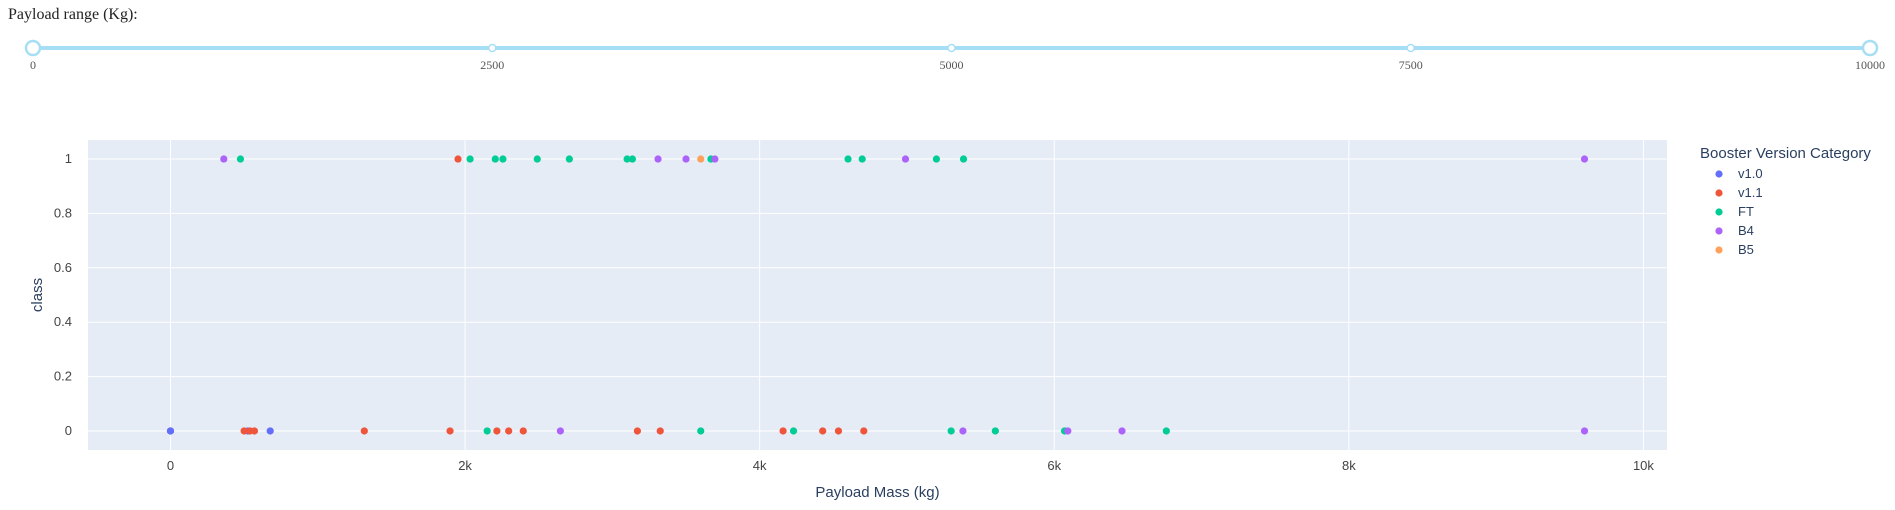  Describe the element at coordinates (1750, 173) in the screenshot. I see `legend-item: v1.0` at that location.